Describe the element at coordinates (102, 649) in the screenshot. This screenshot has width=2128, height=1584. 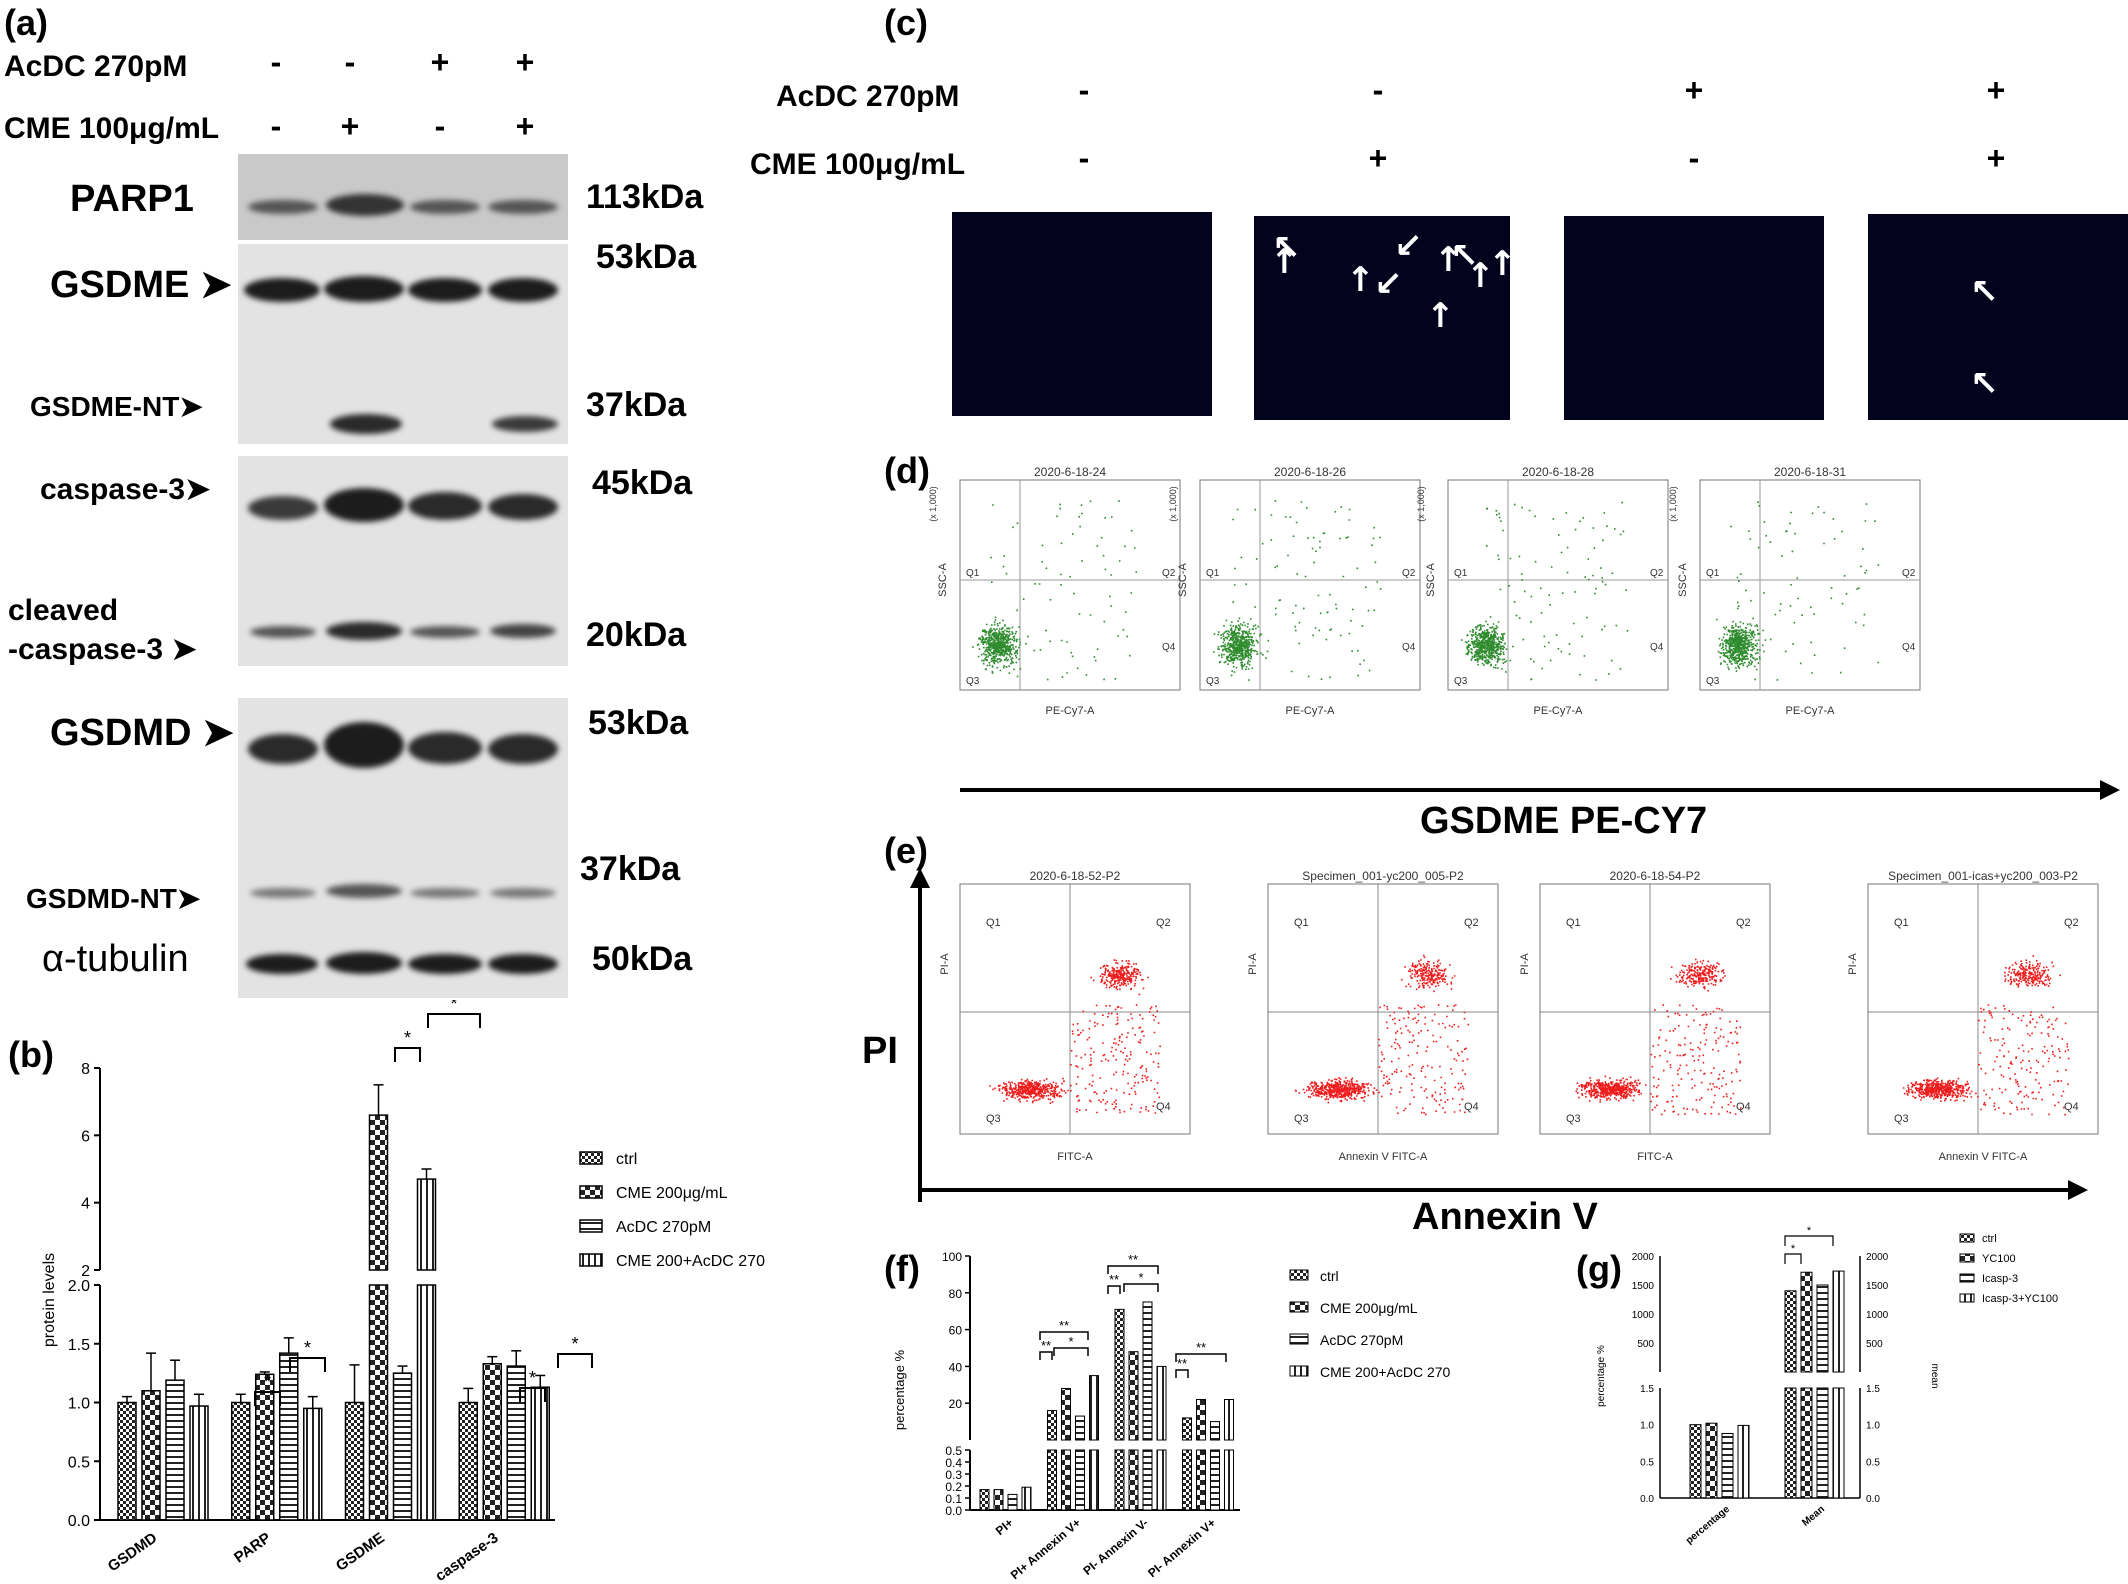
I see `band-label-cleaved-caspase3: -caspase-3 ➤` at that location.